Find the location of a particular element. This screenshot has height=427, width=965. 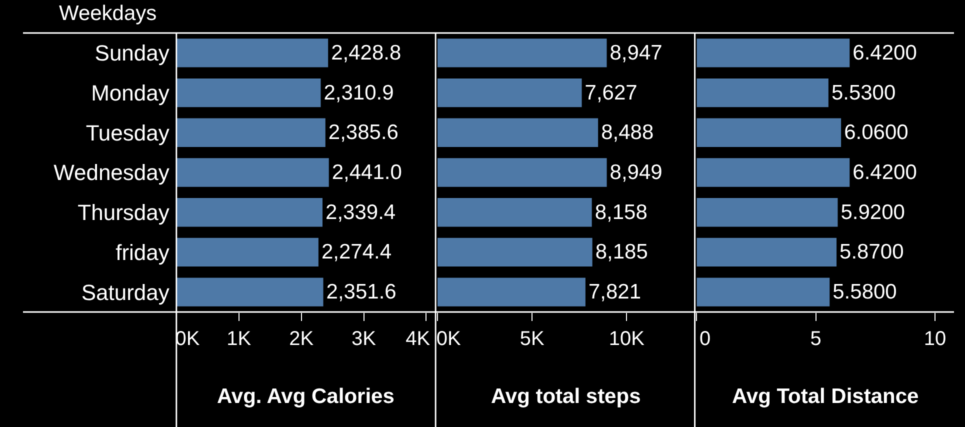

data-label: 8,949 is located at coordinates (636, 172).